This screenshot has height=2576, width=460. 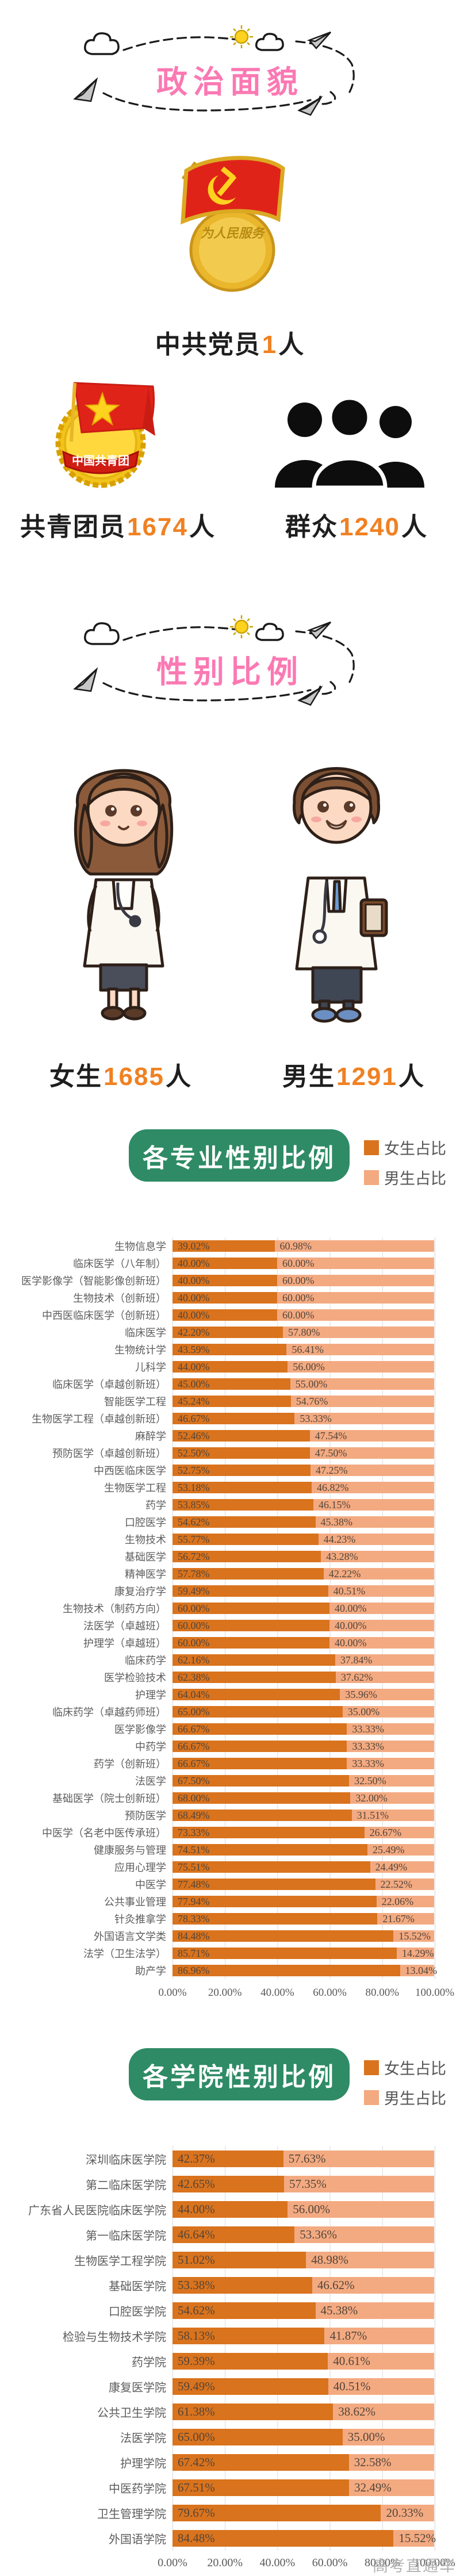 What do you see at coordinates (109, 1453) in the screenshot?
I see `category-label: 预防医学（卓越创新班）` at bounding box center [109, 1453].